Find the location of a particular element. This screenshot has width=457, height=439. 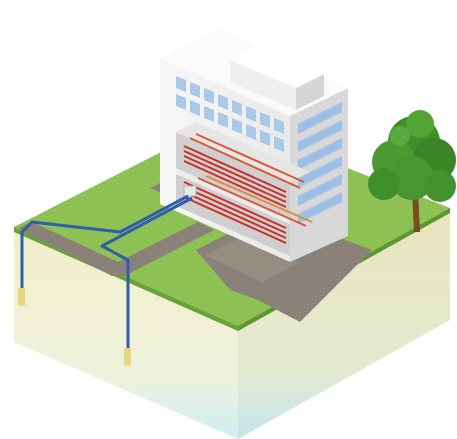

heating-coil-upper is located at coordinates (244, 170).